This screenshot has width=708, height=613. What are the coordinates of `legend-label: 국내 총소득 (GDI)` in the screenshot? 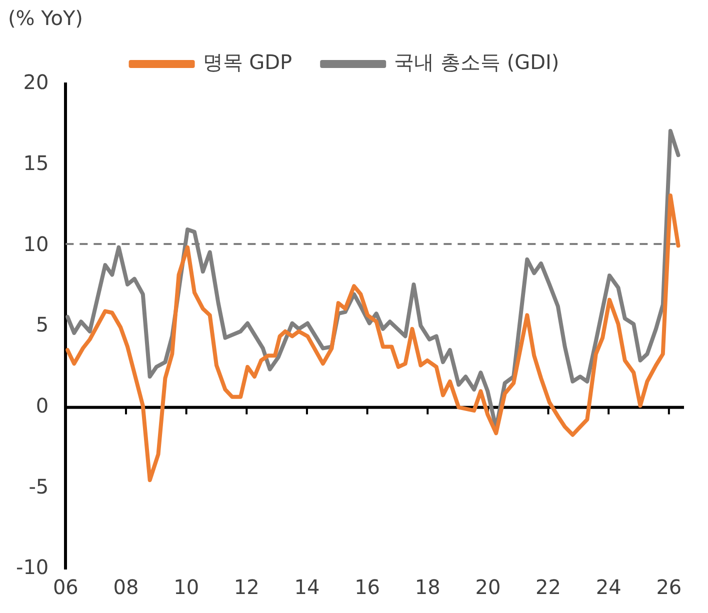 It's located at (477, 62).